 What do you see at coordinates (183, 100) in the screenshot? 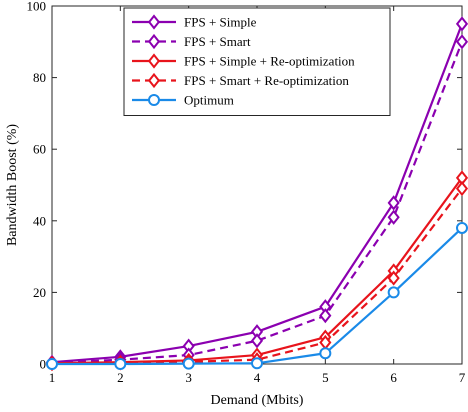
I see `legend-item: Optimum` at bounding box center [183, 100].